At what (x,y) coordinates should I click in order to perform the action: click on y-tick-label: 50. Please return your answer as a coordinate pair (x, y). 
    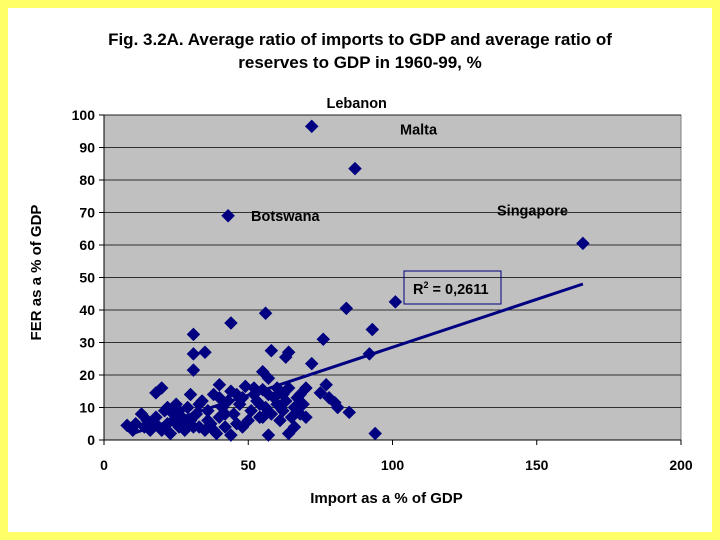
    Looking at the image, I should click on (87, 278).